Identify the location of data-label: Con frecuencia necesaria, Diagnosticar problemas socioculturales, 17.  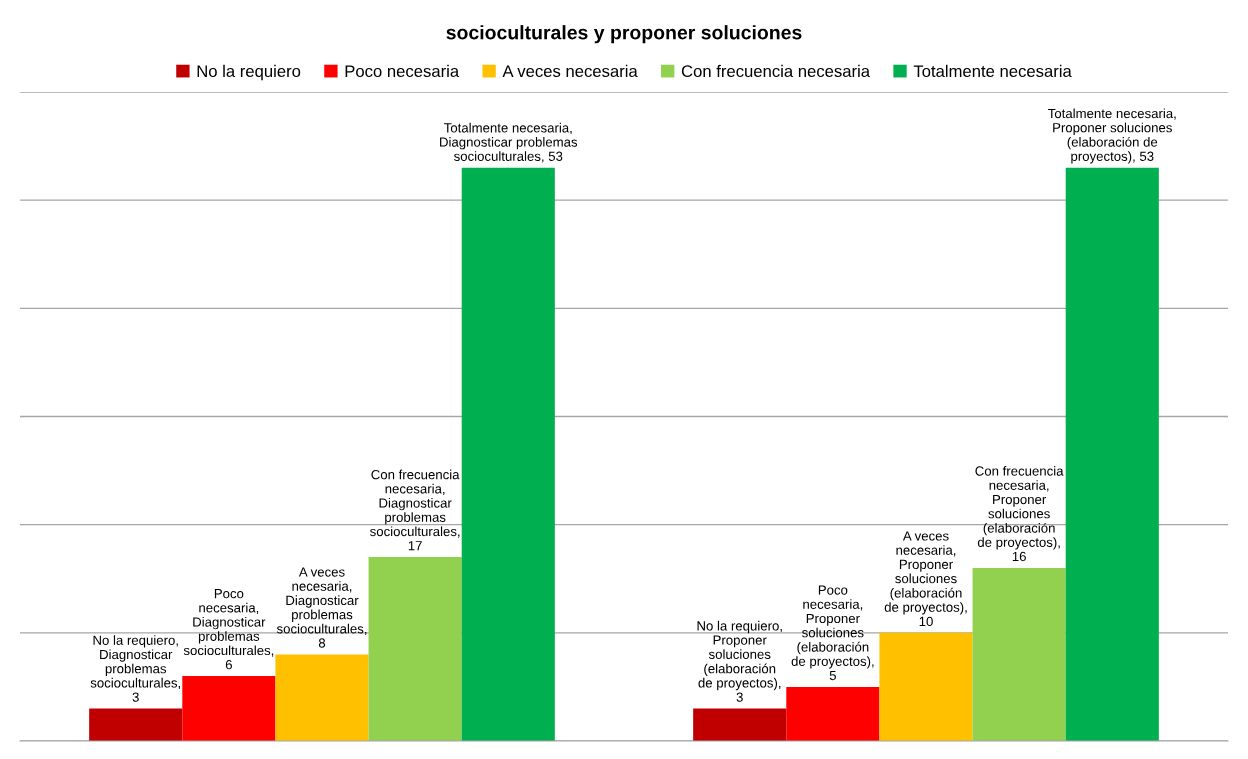
(415, 510).